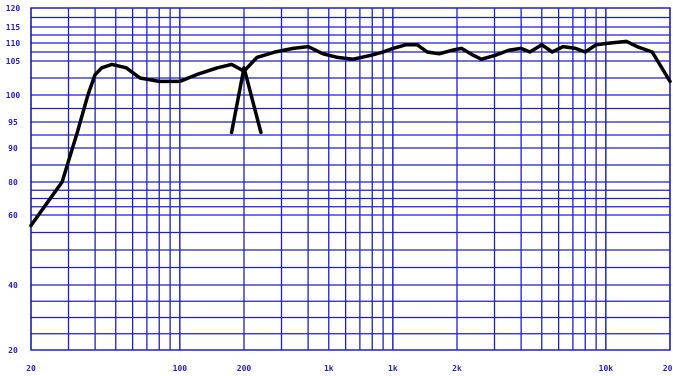  Describe the element at coordinates (349, 368) in the screenshot. I see `x-axis-ticks: 20 100 200 1k 1k 2k 10k 20k` at that location.